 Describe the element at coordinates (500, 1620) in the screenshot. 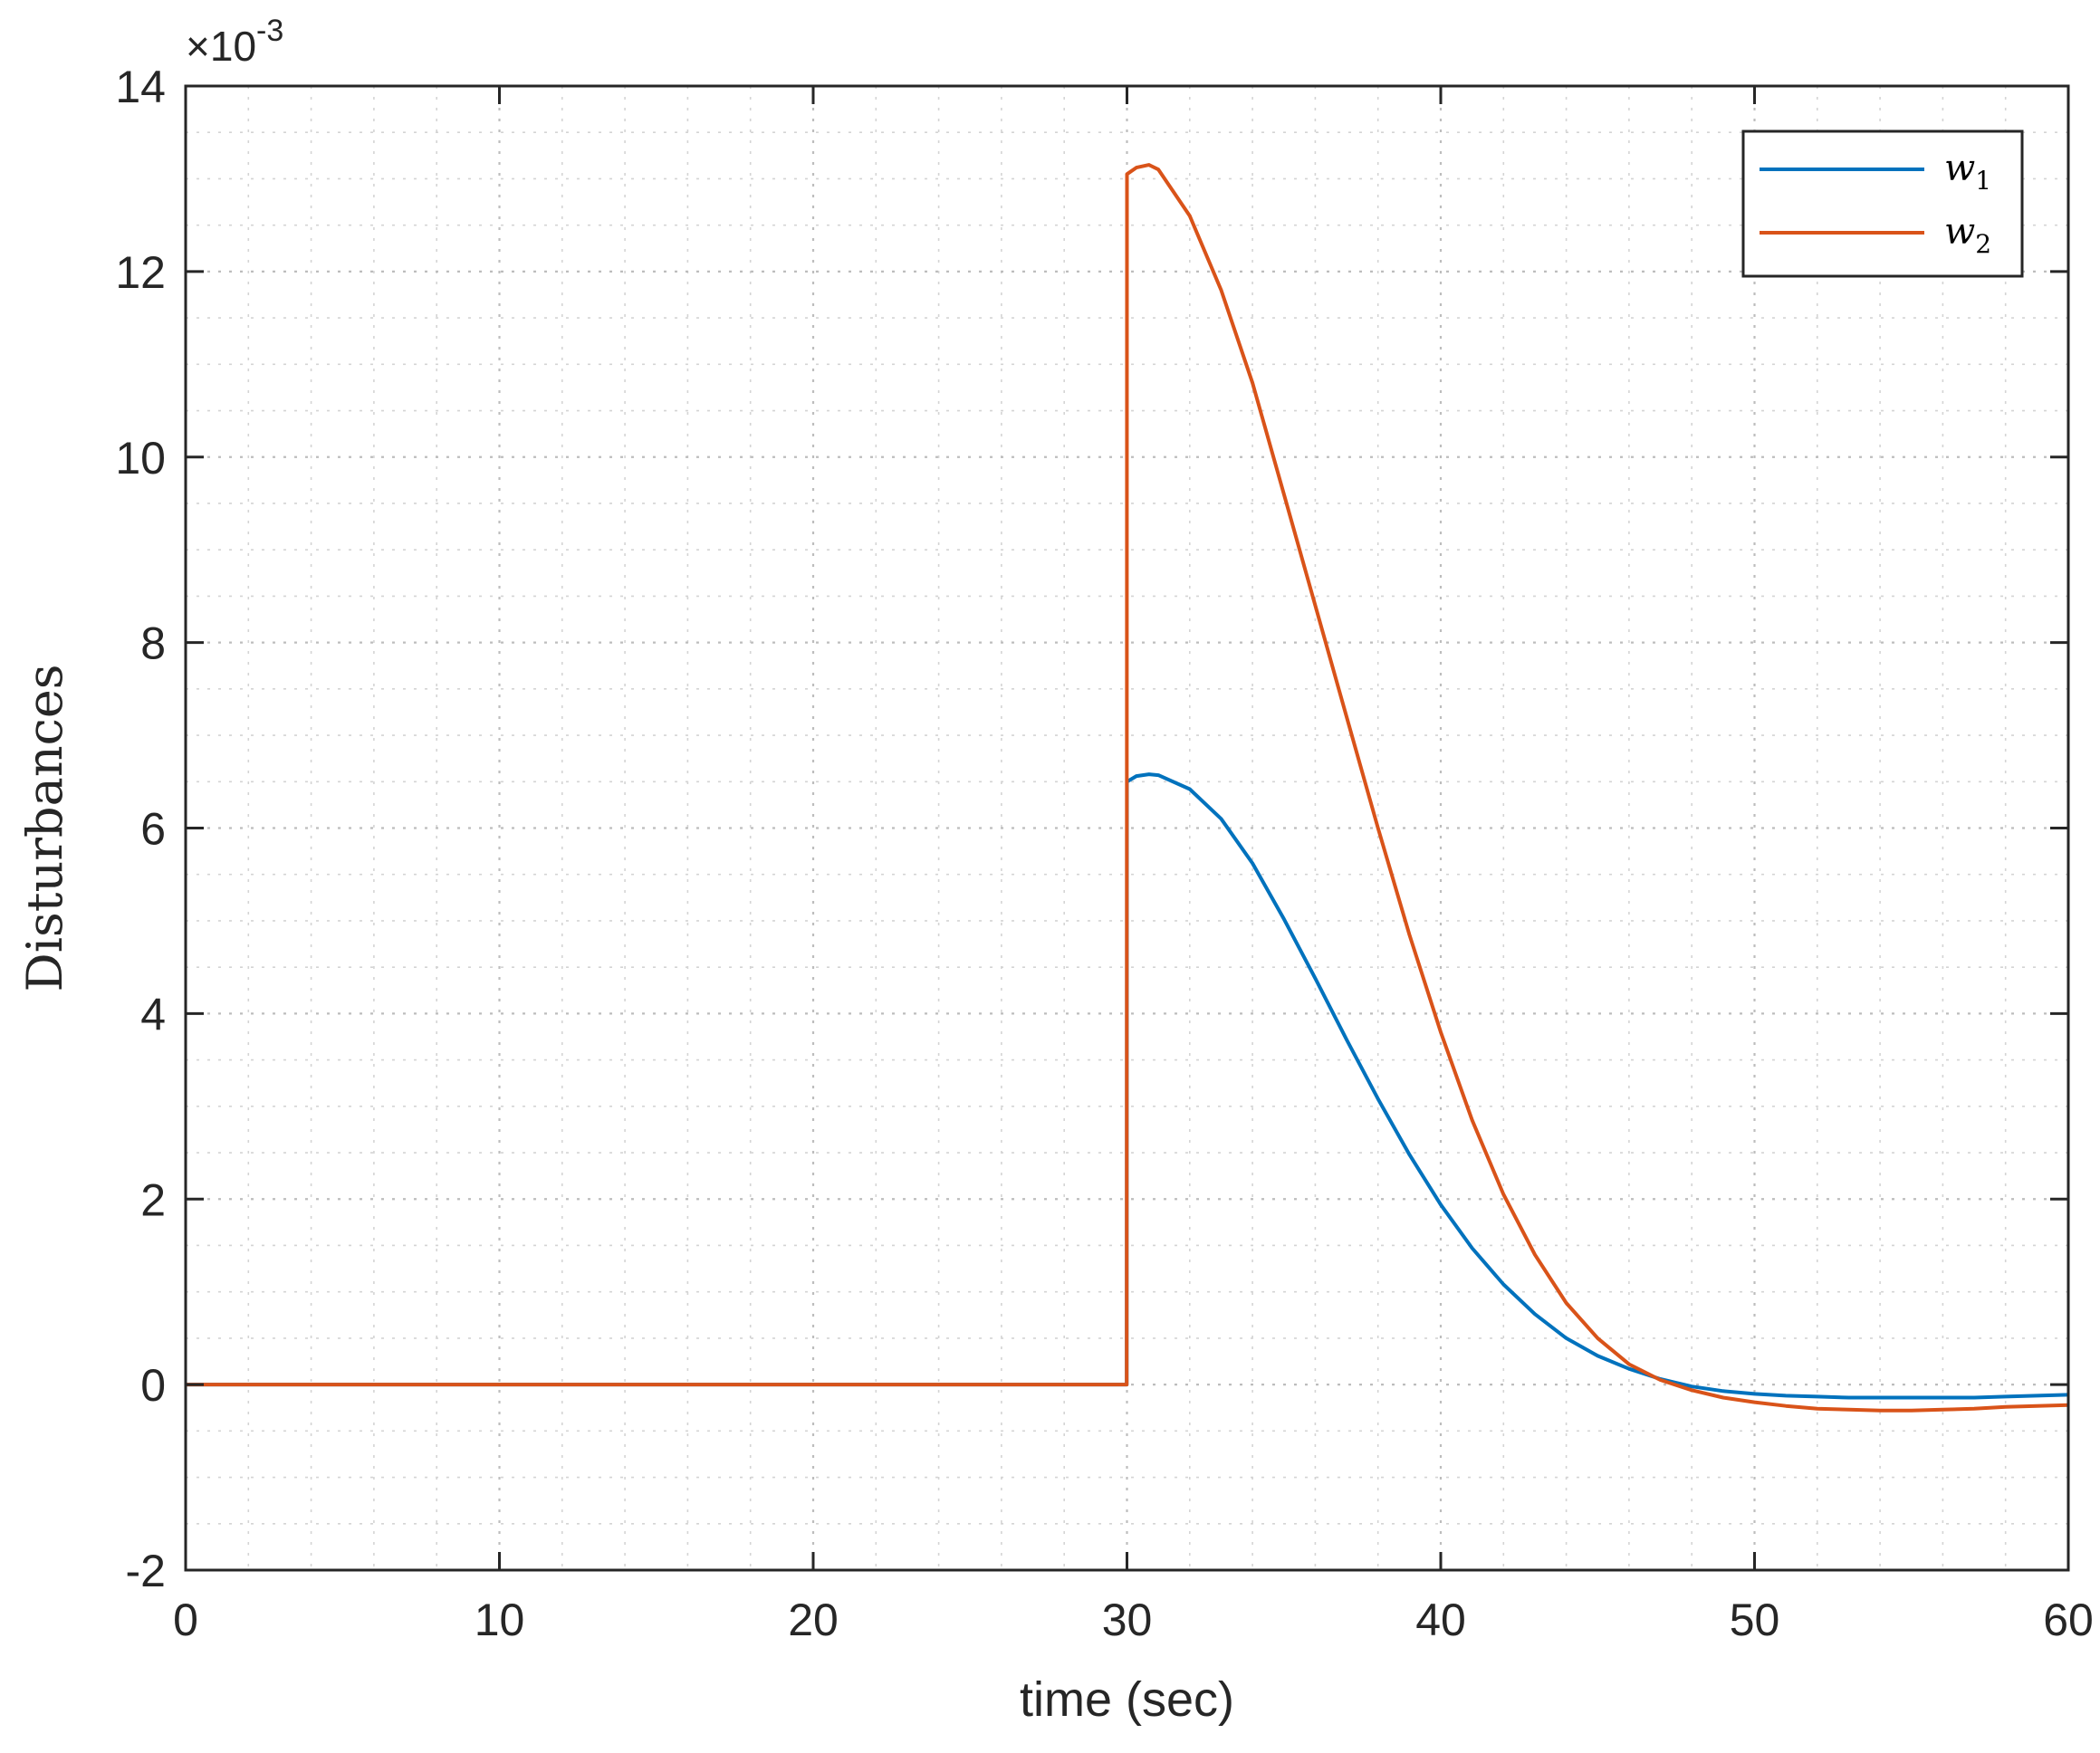

I see `x-tick-label: 10` at that location.